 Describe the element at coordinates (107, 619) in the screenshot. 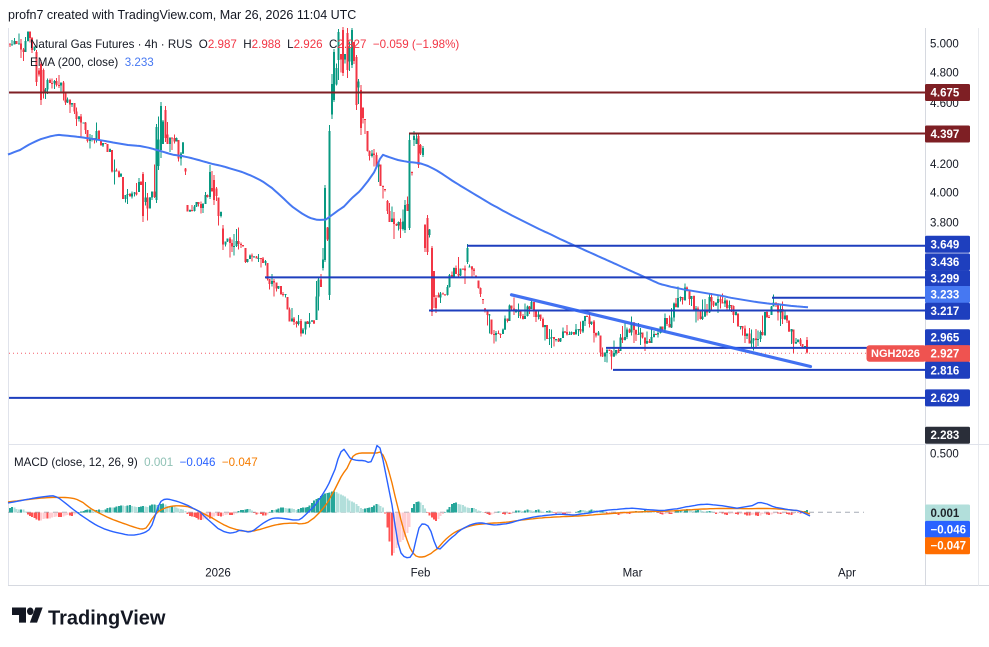

I see `svg-text: TradingView` at that location.